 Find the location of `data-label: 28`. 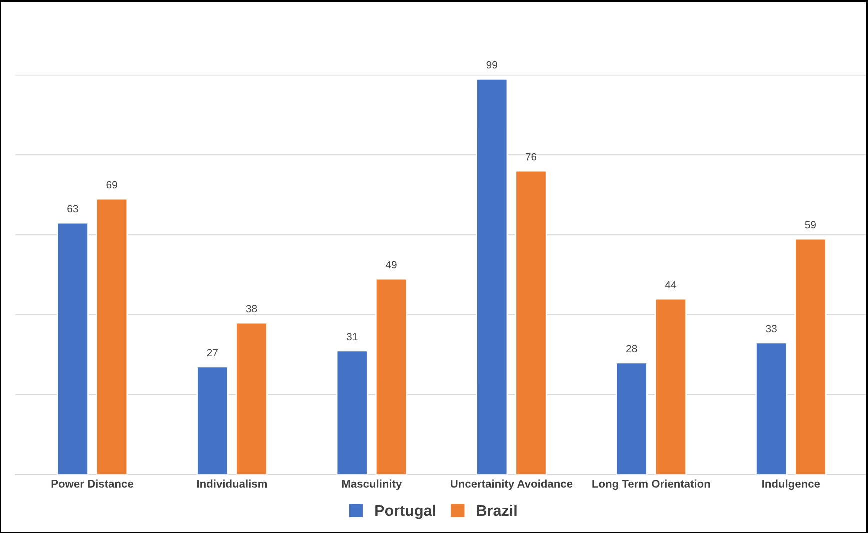

data-label: 28 is located at coordinates (632, 349).